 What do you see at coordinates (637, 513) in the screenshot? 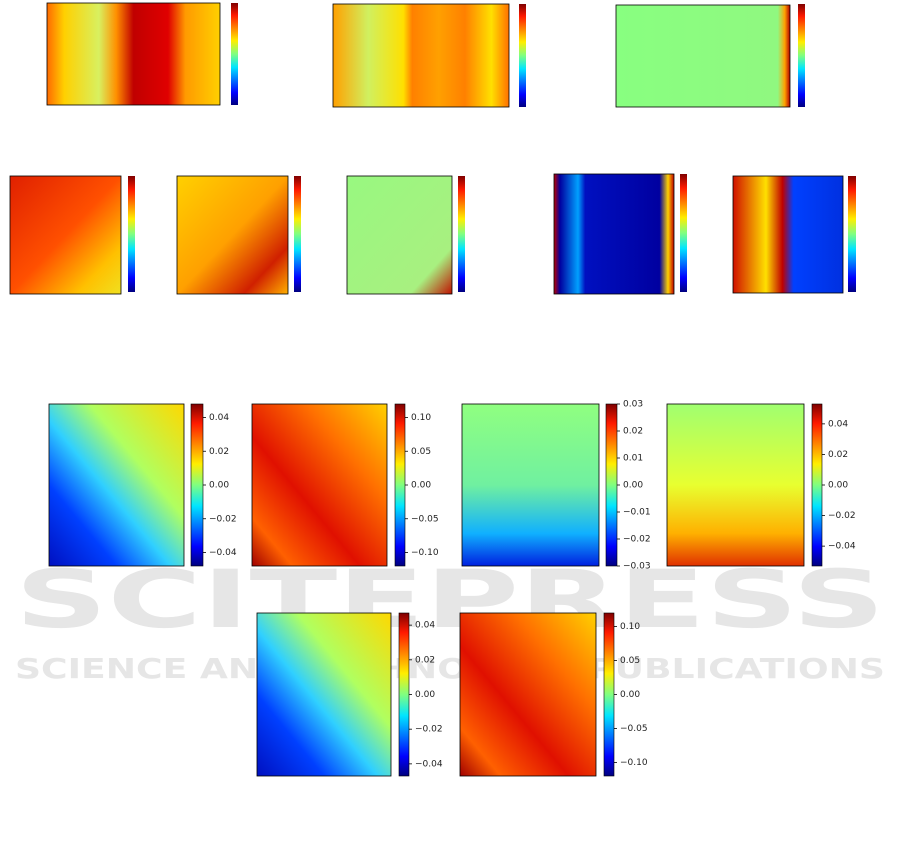
I see `colorbar-tick-label: −0.01` at bounding box center [637, 513].